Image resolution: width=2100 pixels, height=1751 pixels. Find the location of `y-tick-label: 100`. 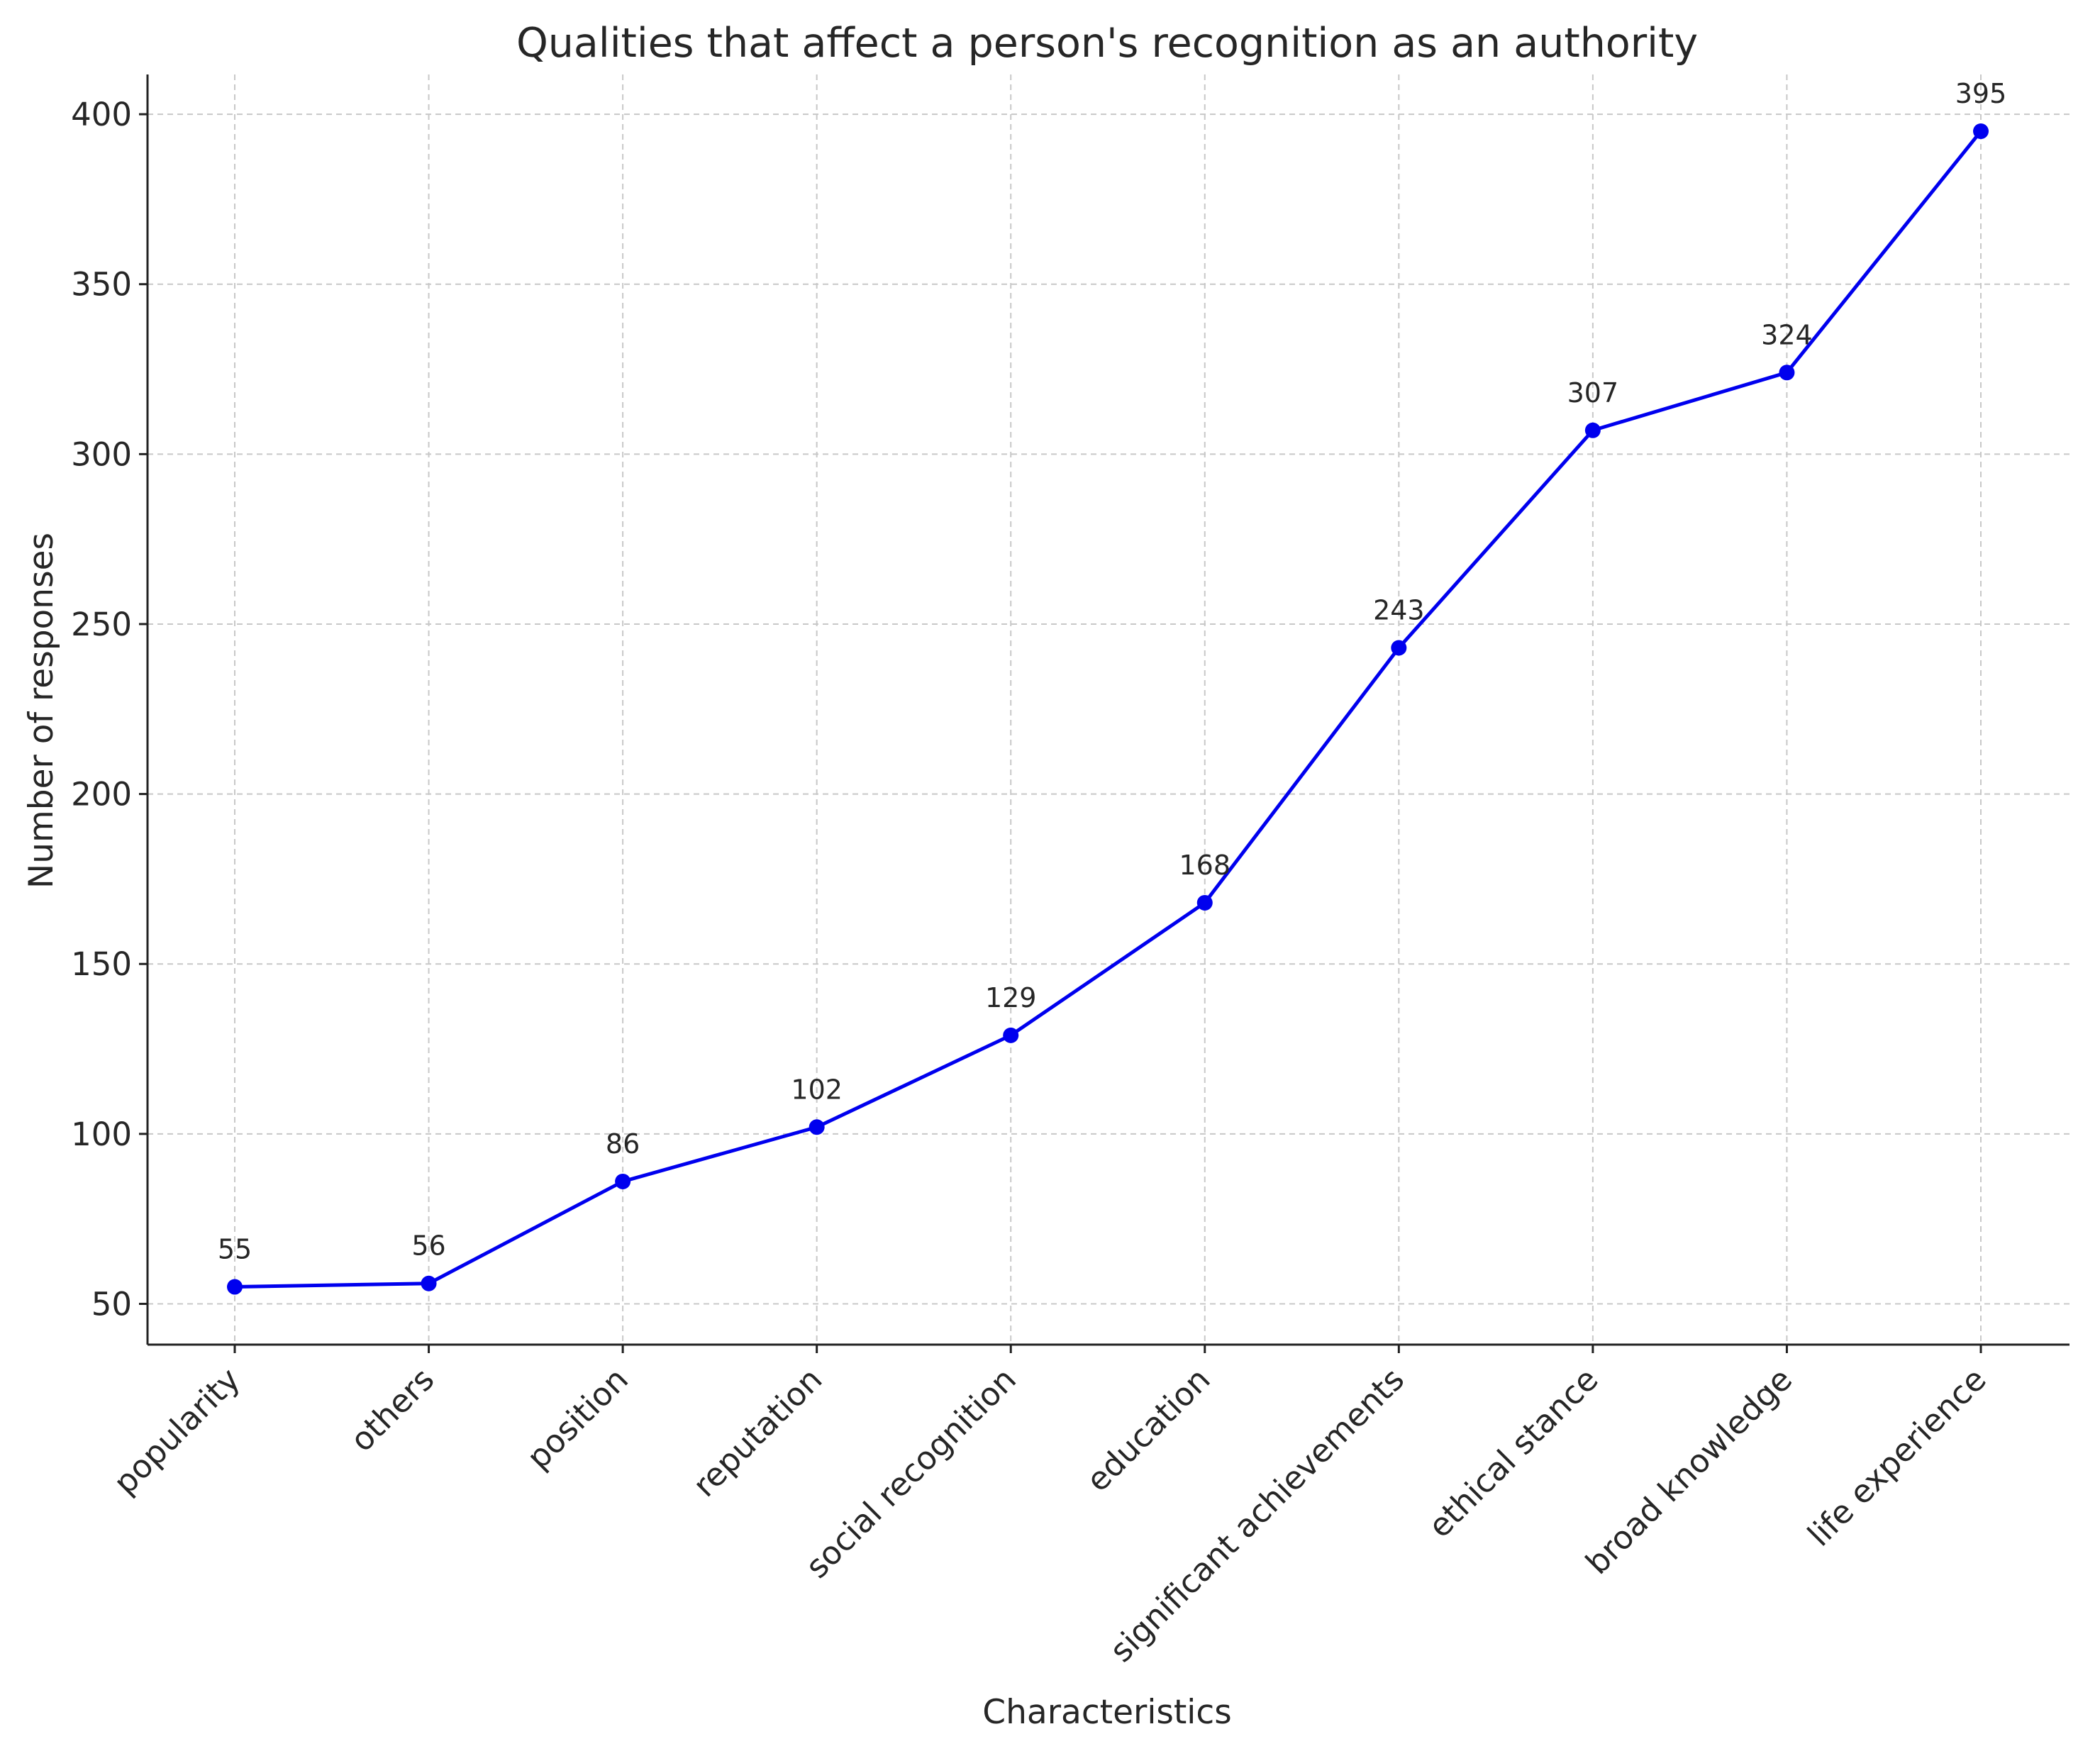

y-tick-label: 100 is located at coordinates (101, 1134).